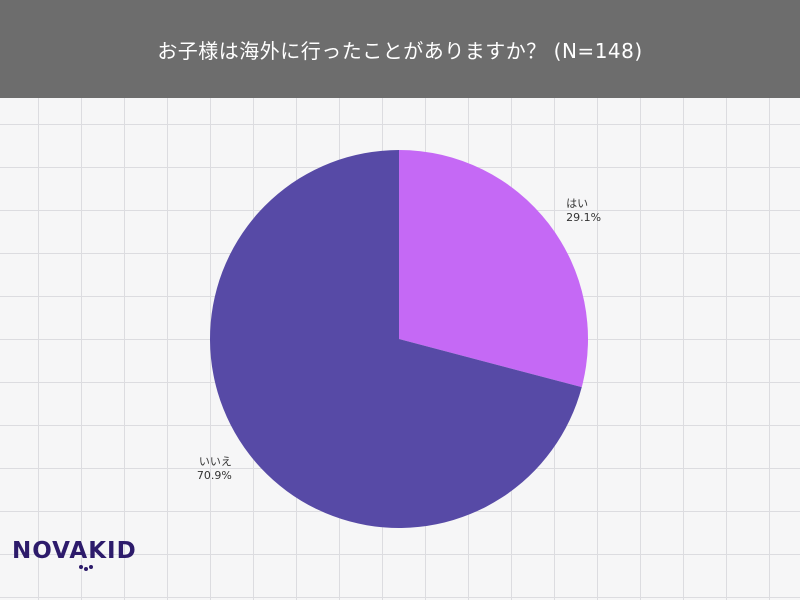 Image resolution: width=800 pixels, height=600 pixels. I want to click on slice-label-1: いいえ, so click(215, 461).